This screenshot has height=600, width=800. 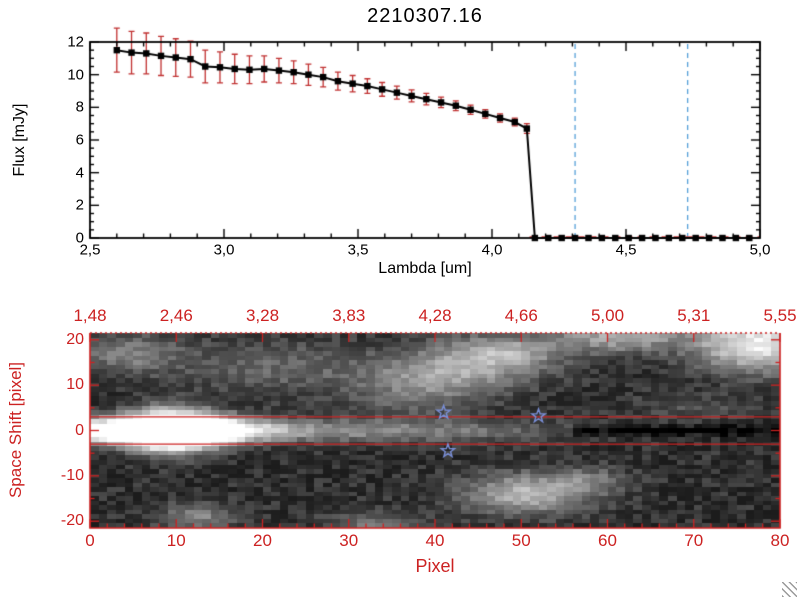 What do you see at coordinates (435, 540) in the screenshot?
I see `pixel-tick-label: 40` at bounding box center [435, 540].